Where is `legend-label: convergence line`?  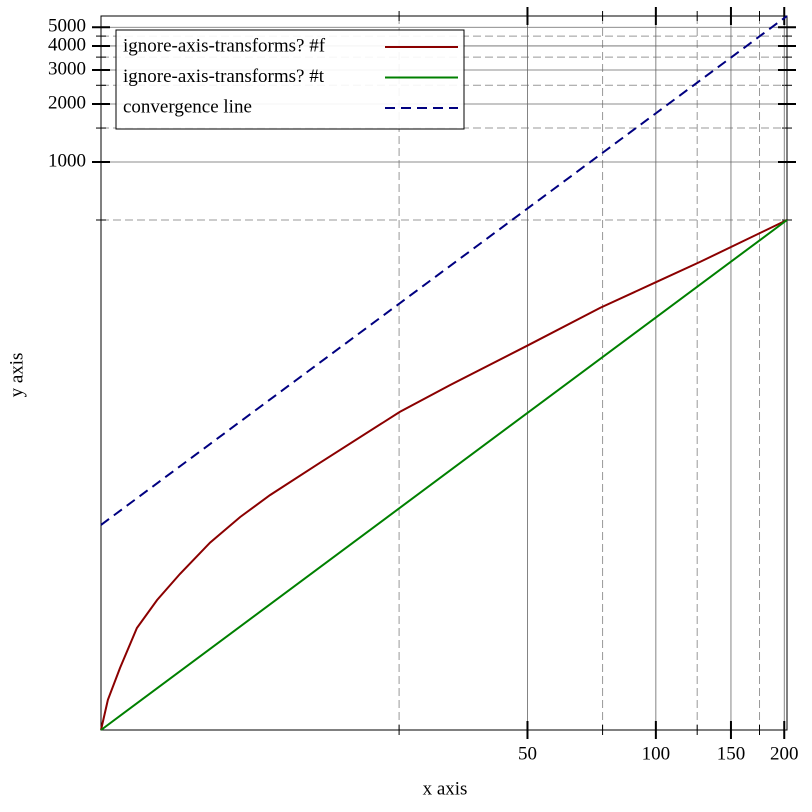
legend-label: convergence line is located at coordinates (187, 106).